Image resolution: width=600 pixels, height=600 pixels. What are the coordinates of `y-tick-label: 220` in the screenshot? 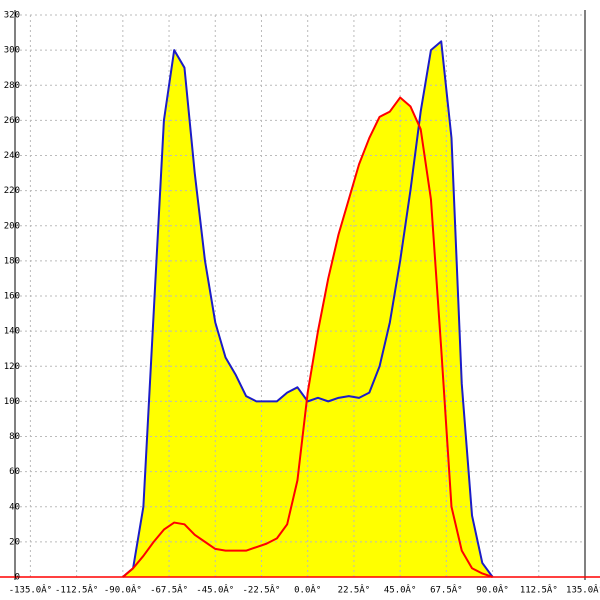 It's located at (12, 191).